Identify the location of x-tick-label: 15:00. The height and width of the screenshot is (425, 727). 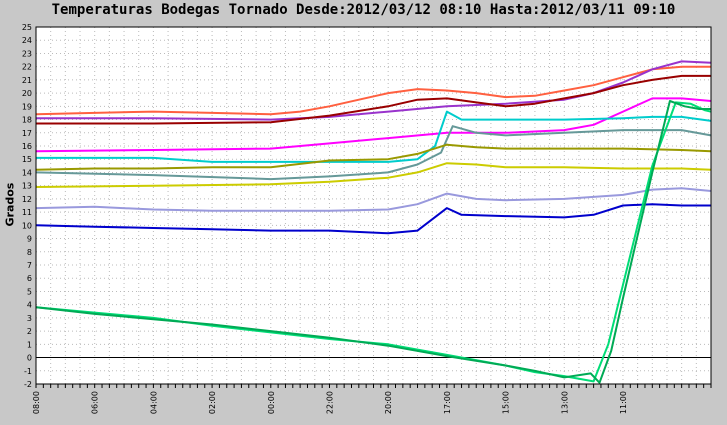
(506, 402).